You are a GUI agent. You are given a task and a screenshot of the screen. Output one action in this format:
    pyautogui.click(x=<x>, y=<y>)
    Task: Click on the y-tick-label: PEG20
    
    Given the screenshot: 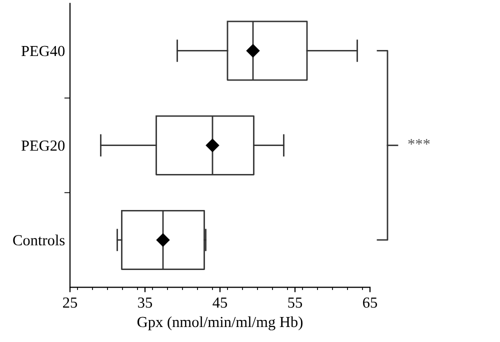 What is the action you would take?
    pyautogui.click(x=43, y=145)
    